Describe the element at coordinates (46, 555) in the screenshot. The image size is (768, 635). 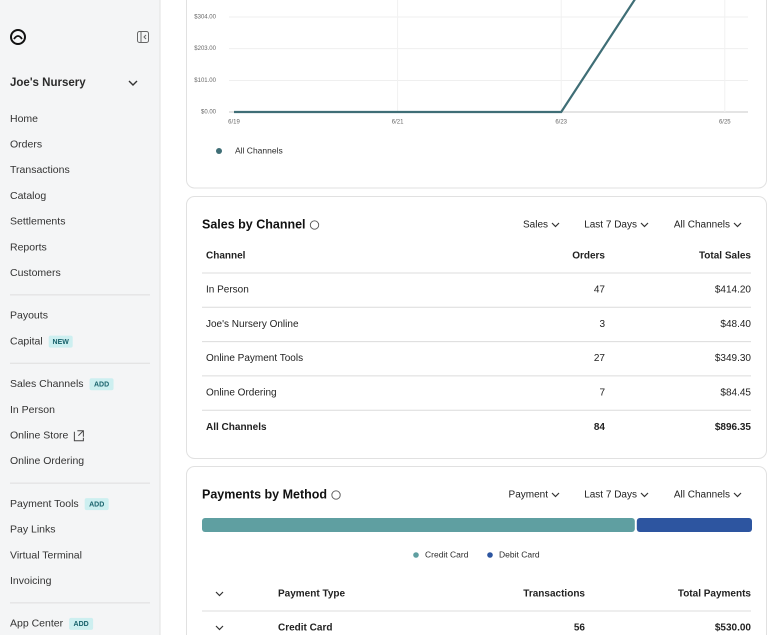
I see `nav-item: Virtual Terminal` at that location.